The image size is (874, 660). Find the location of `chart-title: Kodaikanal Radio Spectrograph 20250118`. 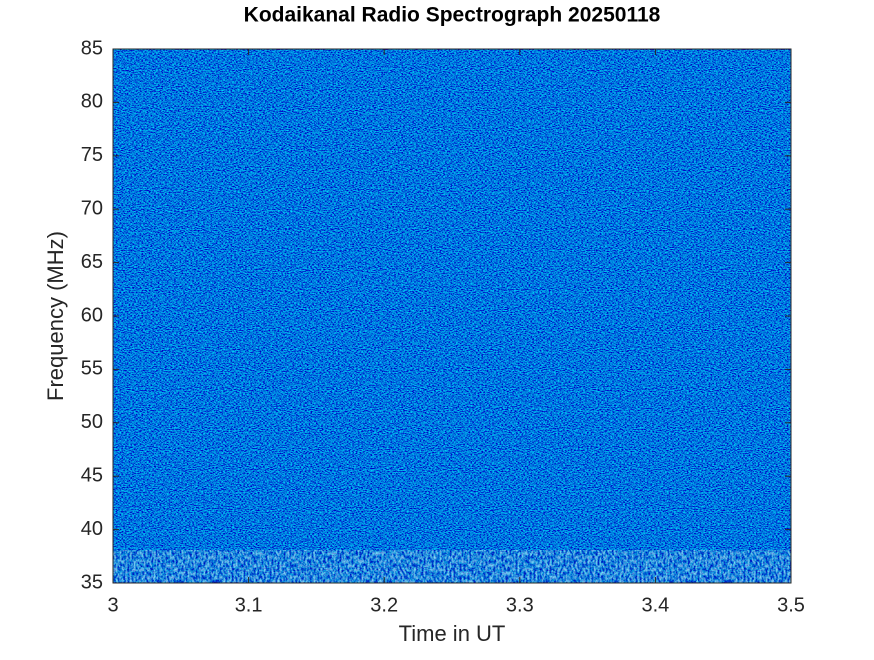

chart-title: Kodaikanal Radio Spectrograph 20250118 is located at coordinates (452, 15).